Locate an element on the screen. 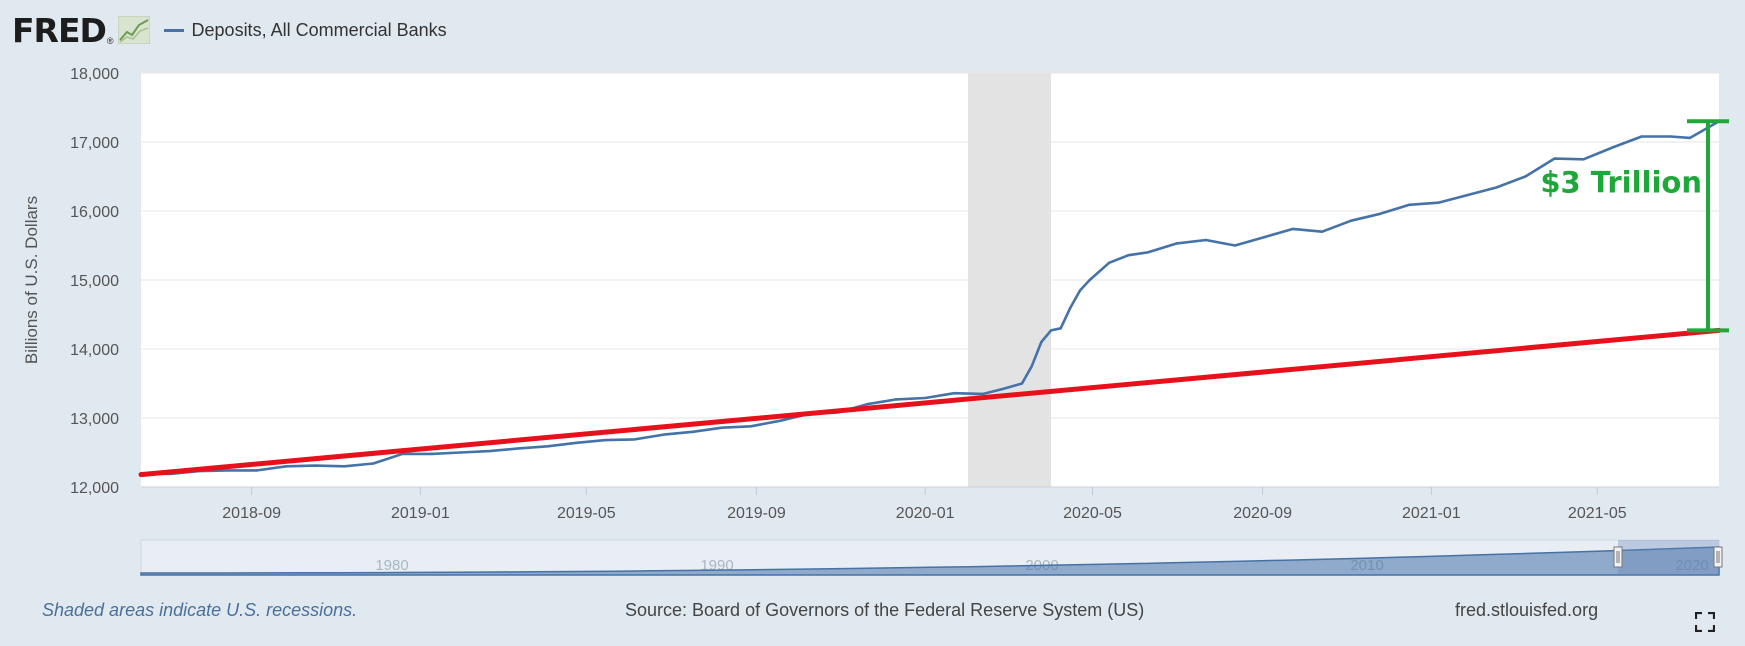 The height and width of the screenshot is (646, 1745). site-url: fred.stlouisfed.org is located at coordinates (1527, 610).